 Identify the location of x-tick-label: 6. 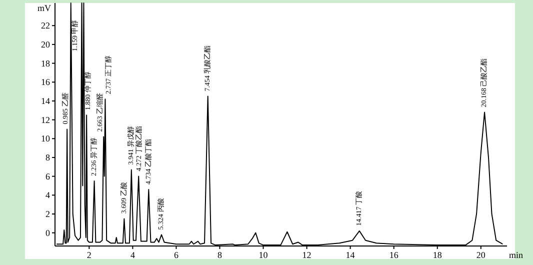
(176, 255).